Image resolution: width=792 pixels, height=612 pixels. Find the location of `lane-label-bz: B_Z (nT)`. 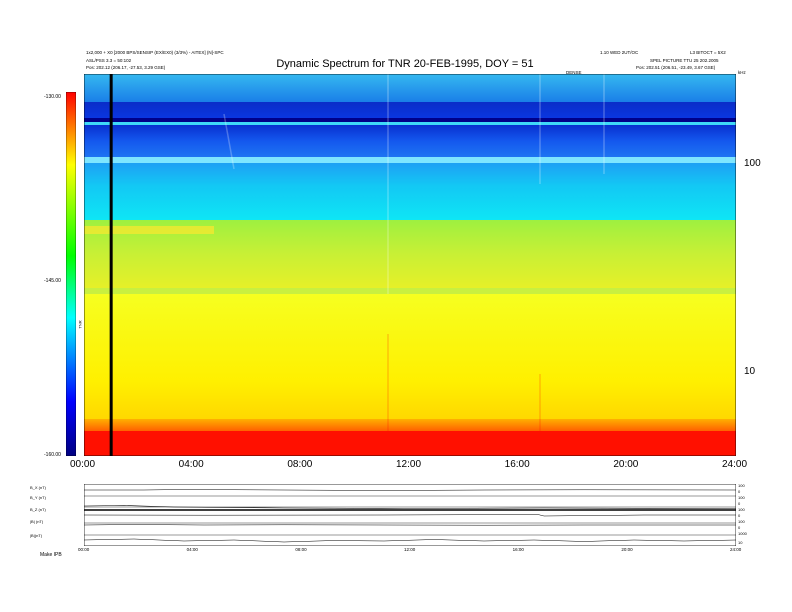

lane-label-bz: B_Z (nT) is located at coordinates (38, 509).